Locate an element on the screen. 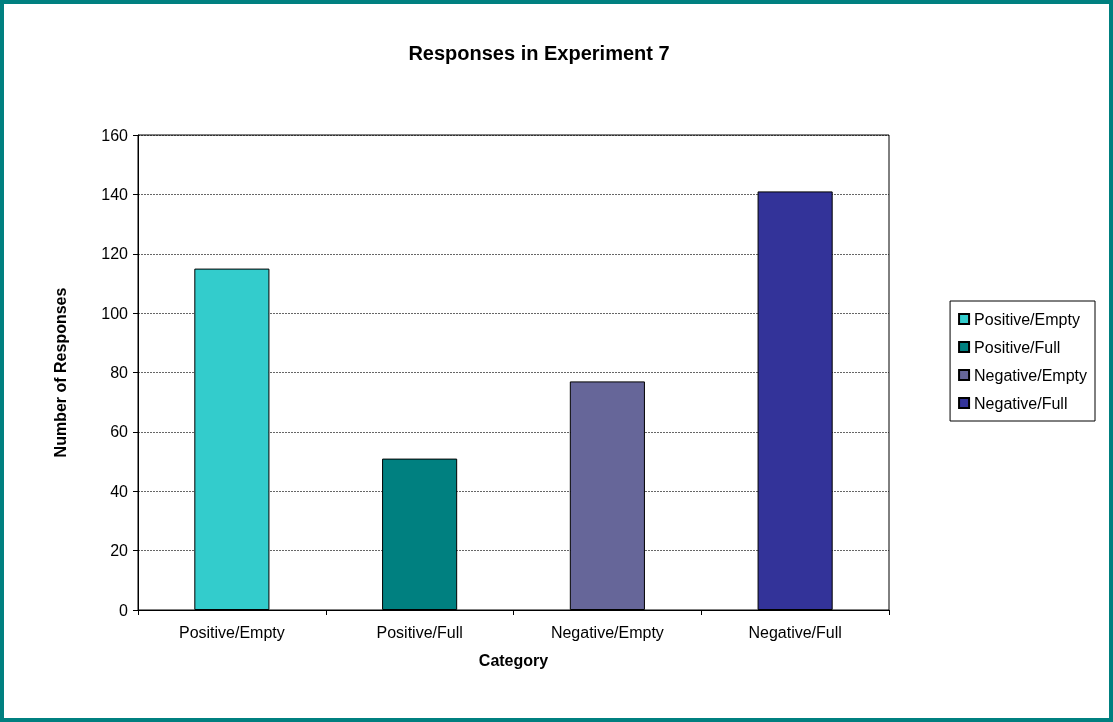 The image size is (1113, 722). chart-title: Responses in Experiment 7 is located at coordinates (539, 53).